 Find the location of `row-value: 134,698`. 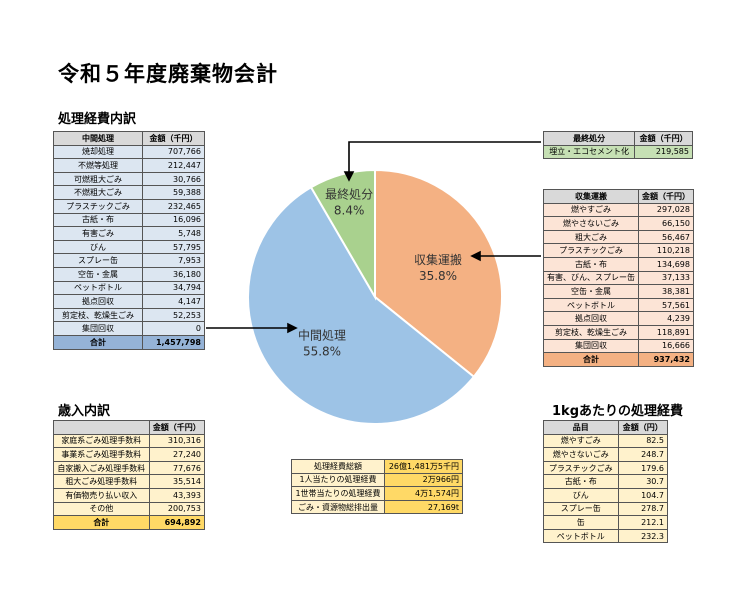

row-value: 134,698 is located at coordinates (666, 264).